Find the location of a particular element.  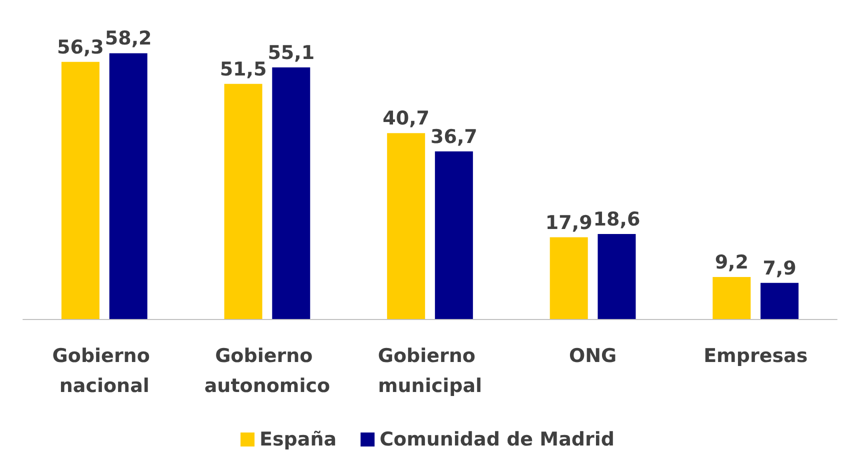

x-tick-label: Gobierno municipal is located at coordinates (430, 371).